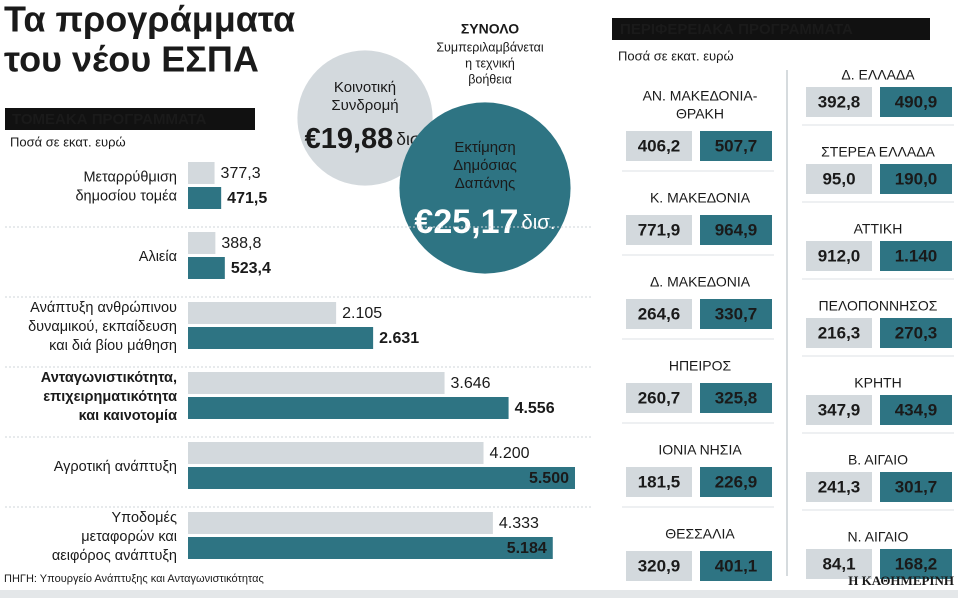 The width and height of the screenshot is (958, 598). I want to click on bottom-band, so click(479, 594).